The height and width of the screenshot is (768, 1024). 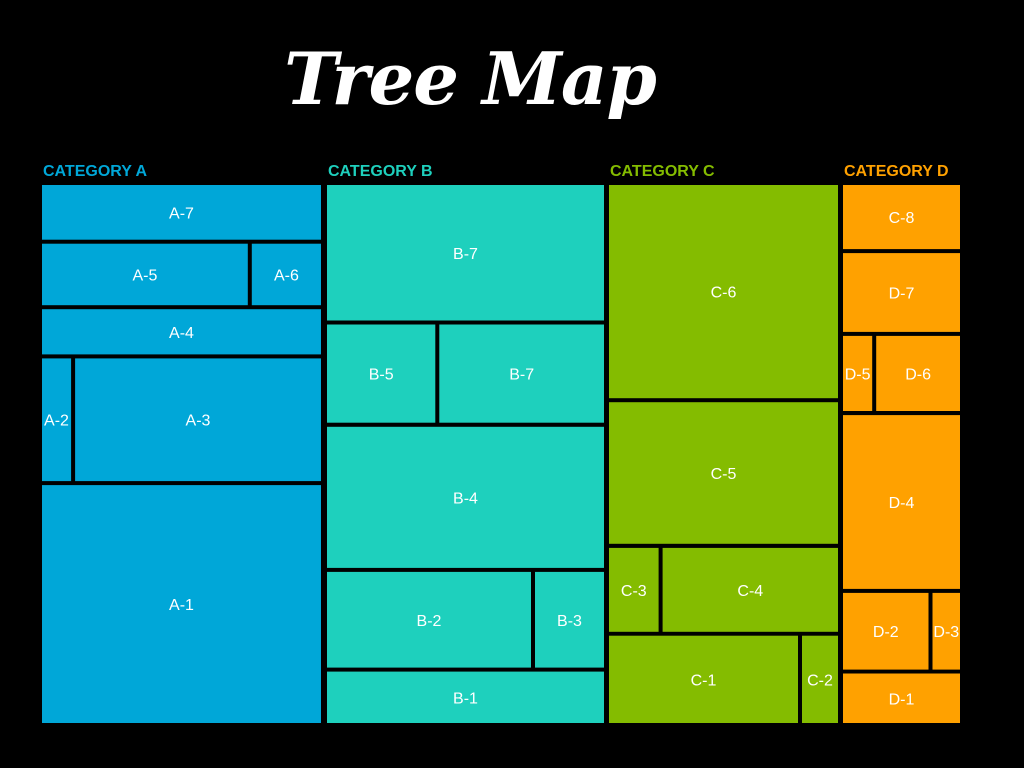 I want to click on treemap-cell-d-3: D-3, so click(x=946, y=631).